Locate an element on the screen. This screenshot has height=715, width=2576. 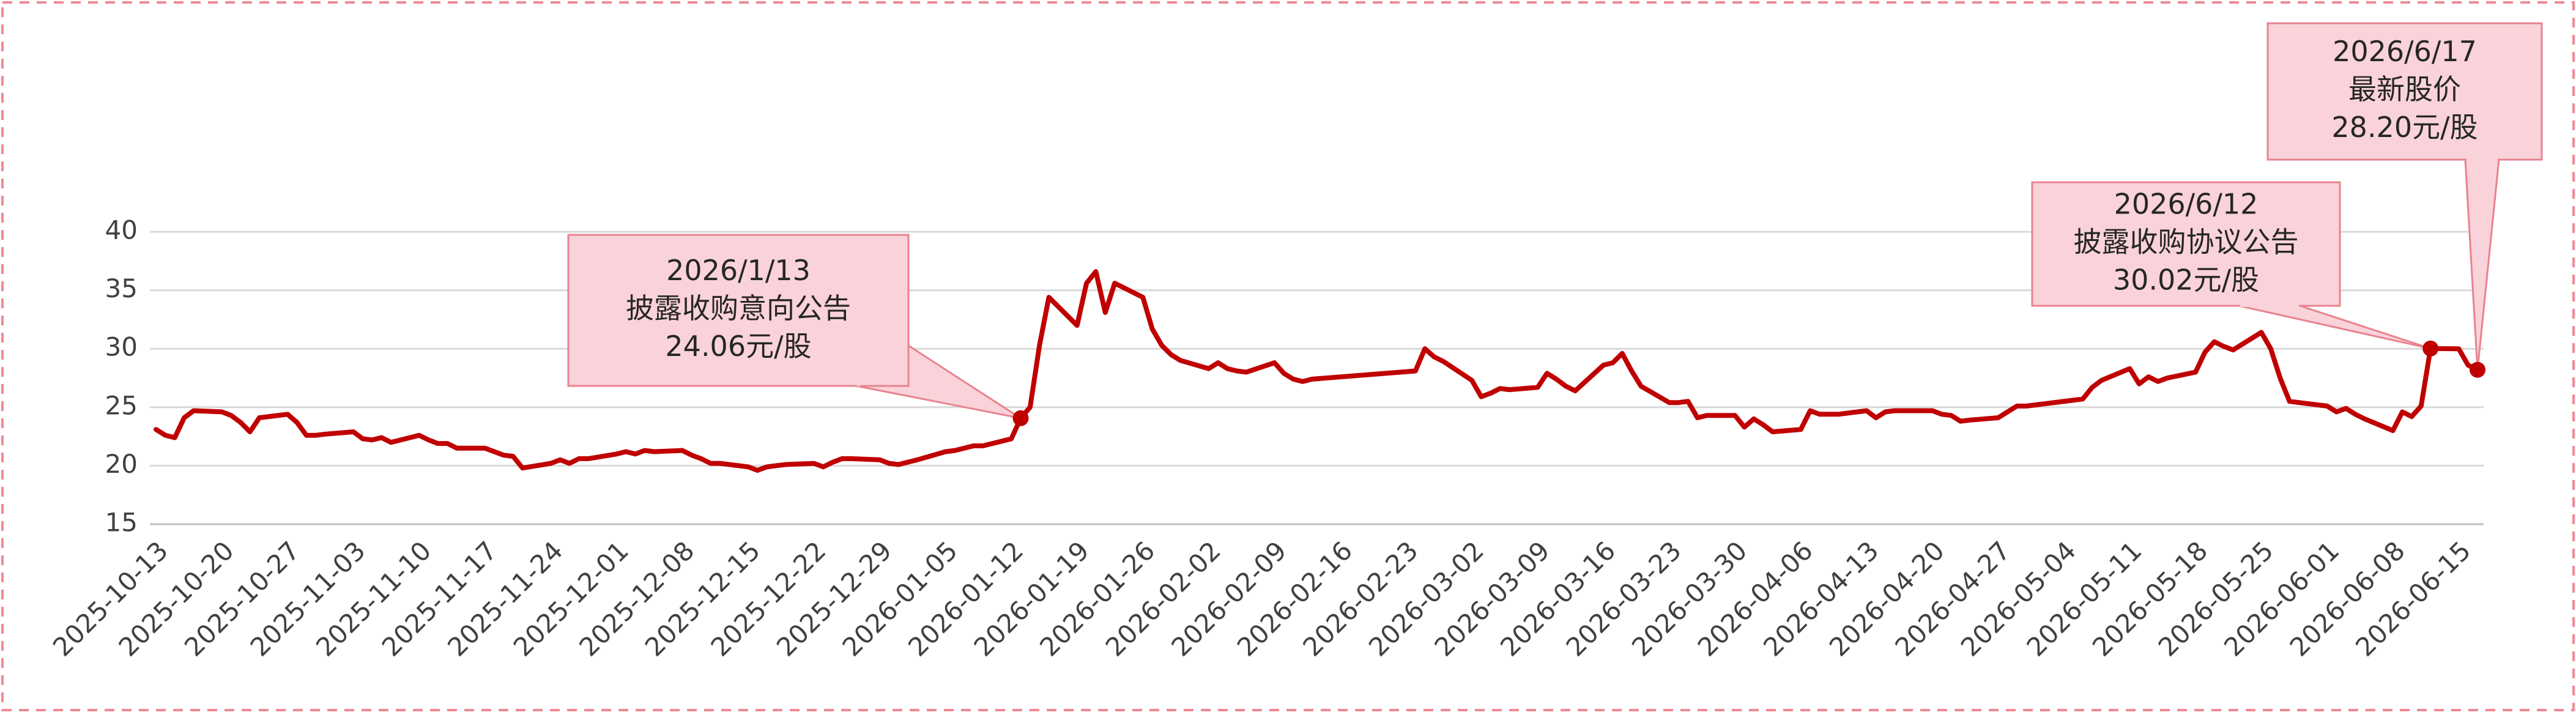
annotation: 2026/6/12 披露收购协议公告 30.02元/股 is located at coordinates (2231, 265).